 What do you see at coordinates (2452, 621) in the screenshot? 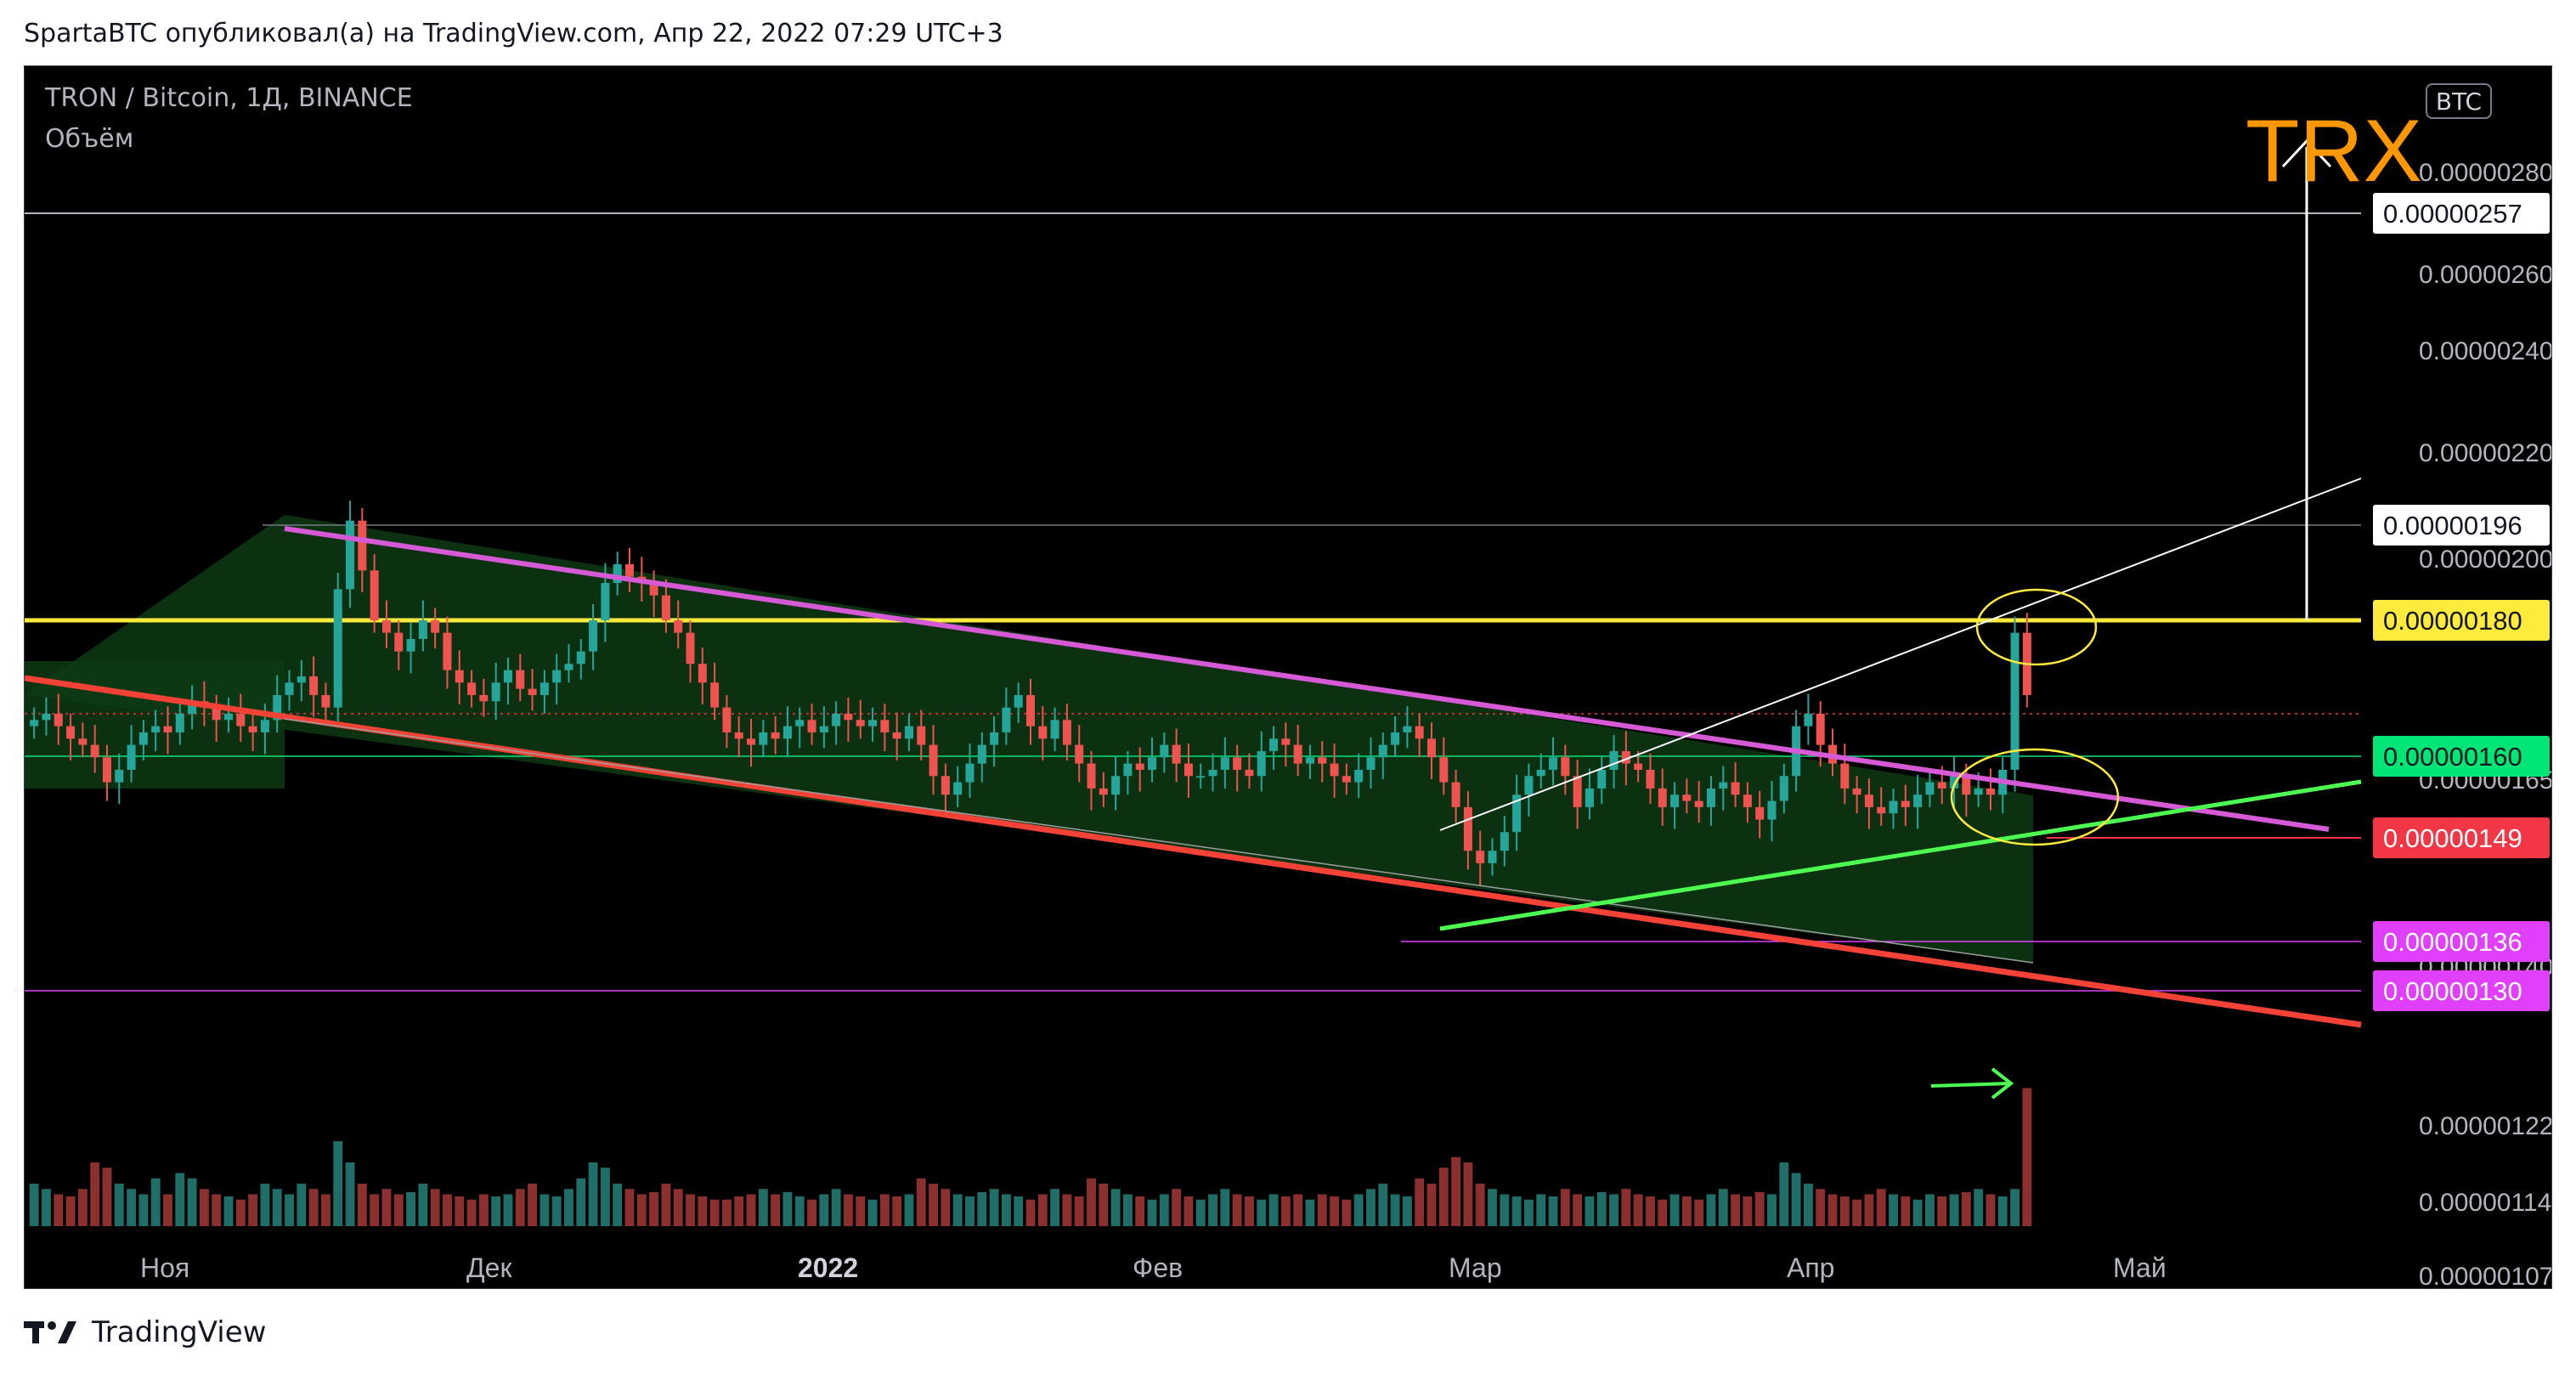
I see `price-label-value: 0.00000180` at bounding box center [2452, 621].